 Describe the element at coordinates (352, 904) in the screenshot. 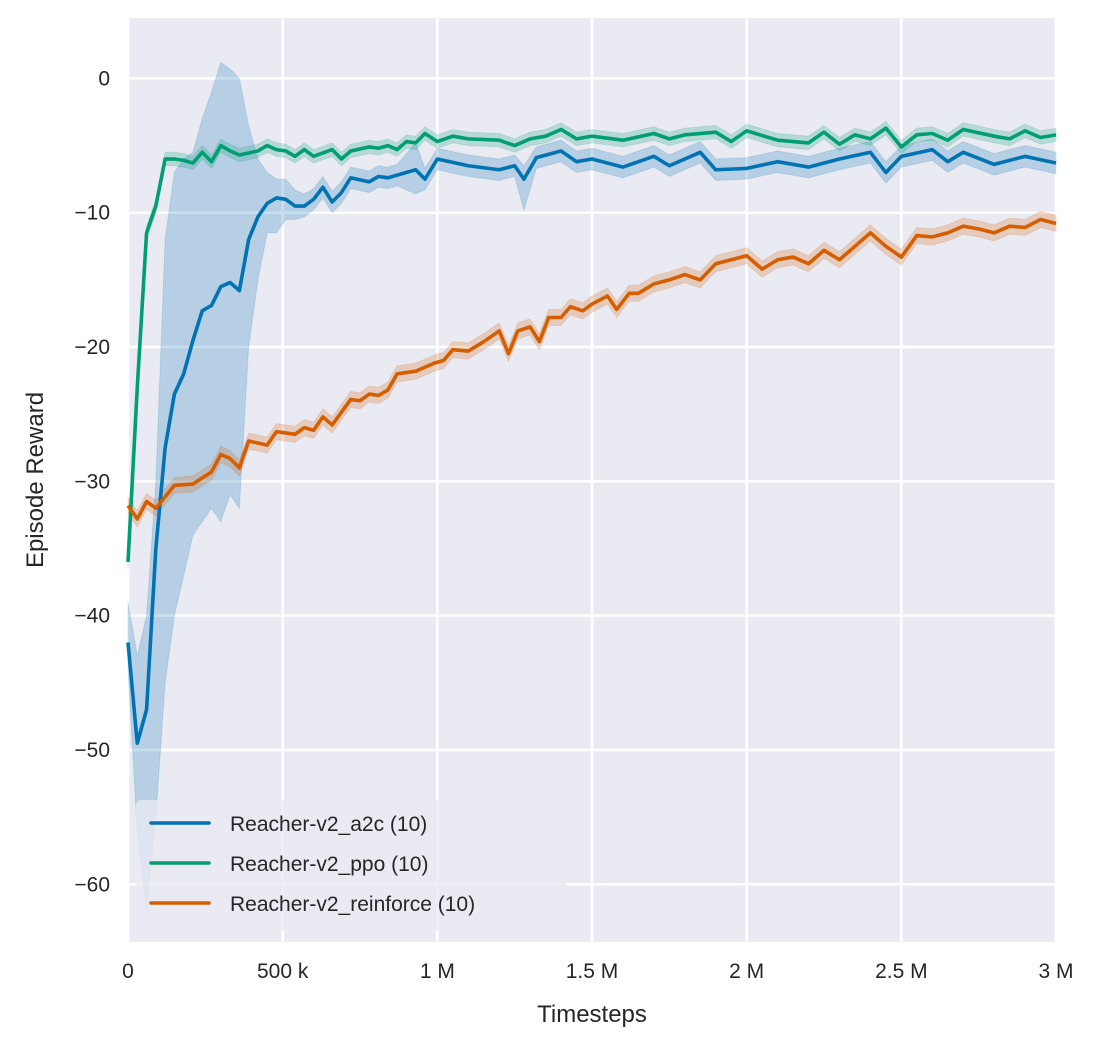

I see `legend-label: Reacher-v2_reinforce (10)` at that location.